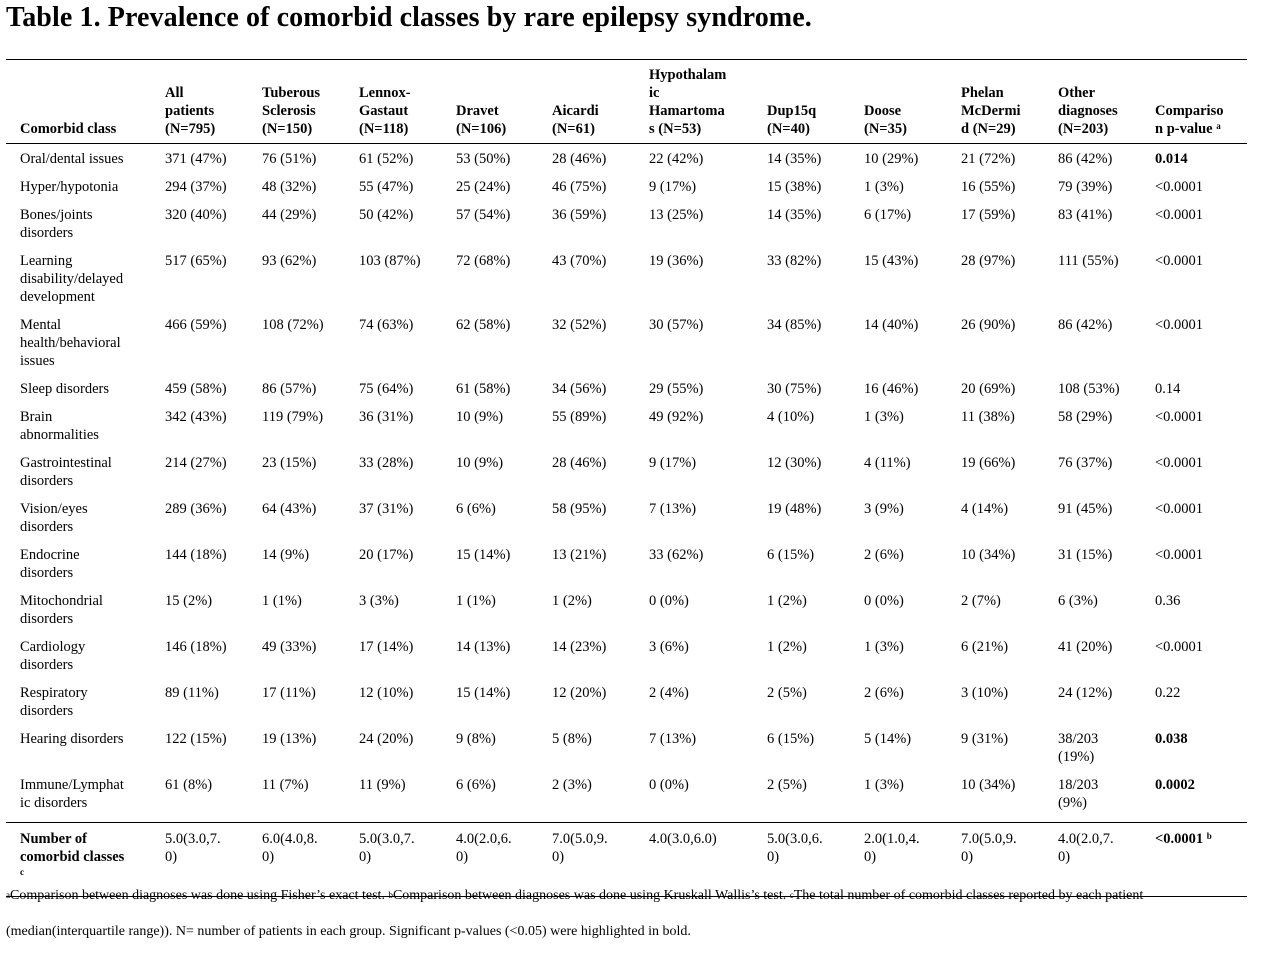 The height and width of the screenshot is (956, 1271). Describe the element at coordinates (989, 848) in the screenshot. I see `table-cell: 7.0(5.0,9. 0)` at that location.